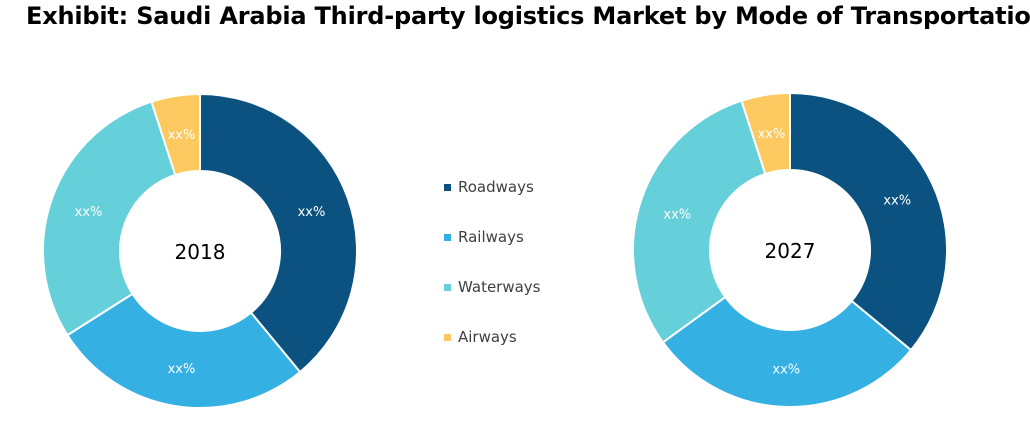 The height and width of the screenshot is (428, 1030). Describe the element at coordinates (509, 247) in the screenshot. I see `legend-item-railways: Railways` at that location.